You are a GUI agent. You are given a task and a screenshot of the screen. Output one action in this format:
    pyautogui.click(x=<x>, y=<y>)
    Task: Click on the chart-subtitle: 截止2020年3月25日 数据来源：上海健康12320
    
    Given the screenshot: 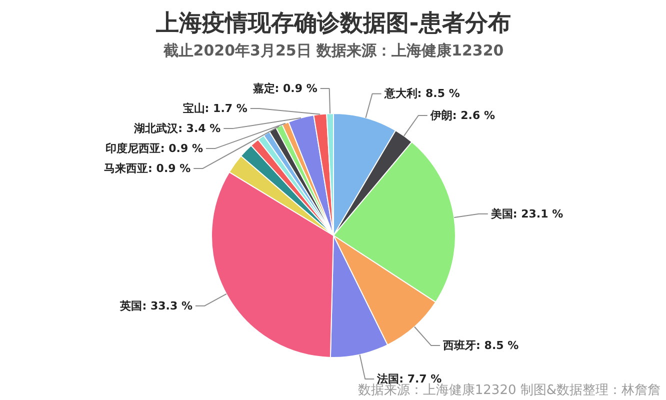 What is the action you would take?
    pyautogui.click(x=333, y=51)
    